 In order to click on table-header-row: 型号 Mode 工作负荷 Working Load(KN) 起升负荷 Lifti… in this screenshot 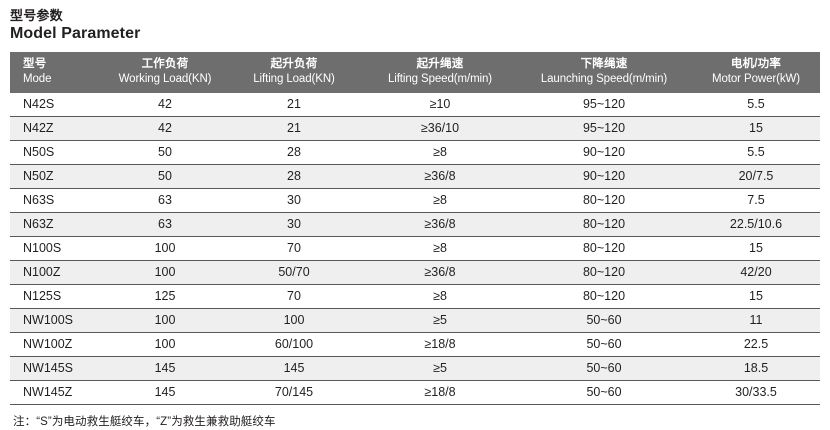, I will do `click(415, 72)`.